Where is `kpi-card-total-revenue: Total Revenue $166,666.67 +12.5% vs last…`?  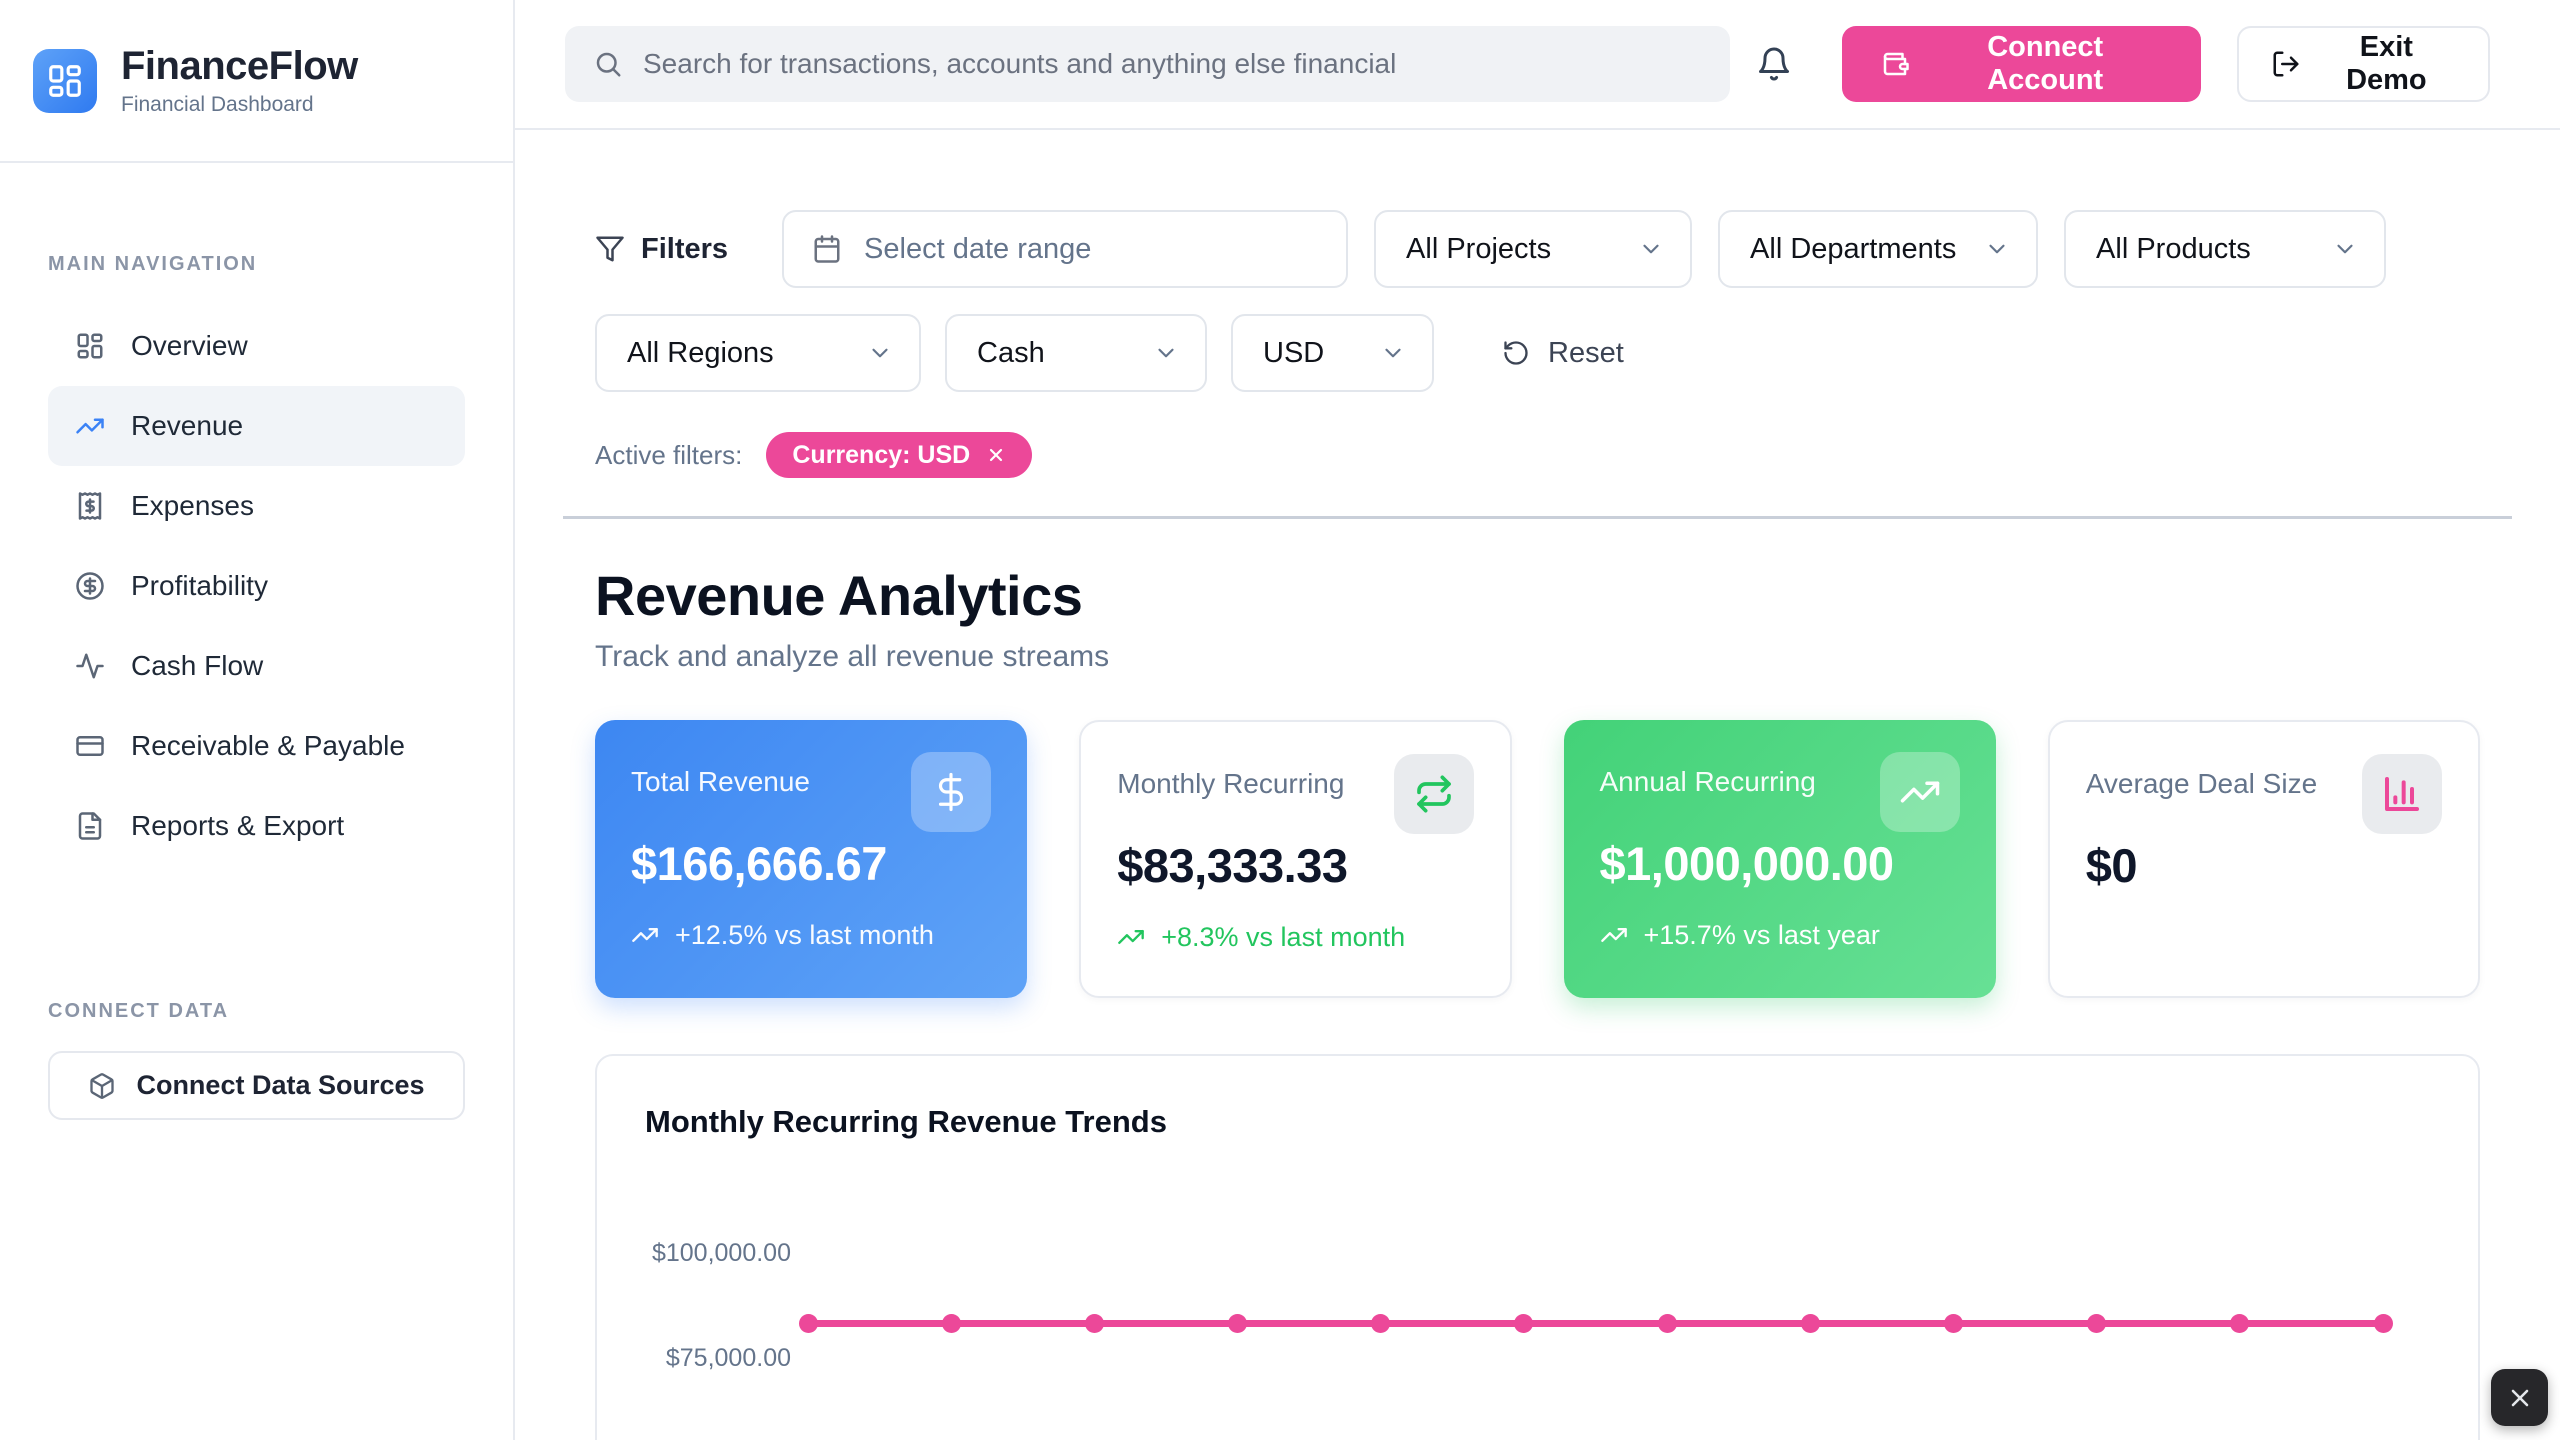 kpi-card-total-revenue: Total Revenue $166,666.67 +12.5% vs last… is located at coordinates (811, 859).